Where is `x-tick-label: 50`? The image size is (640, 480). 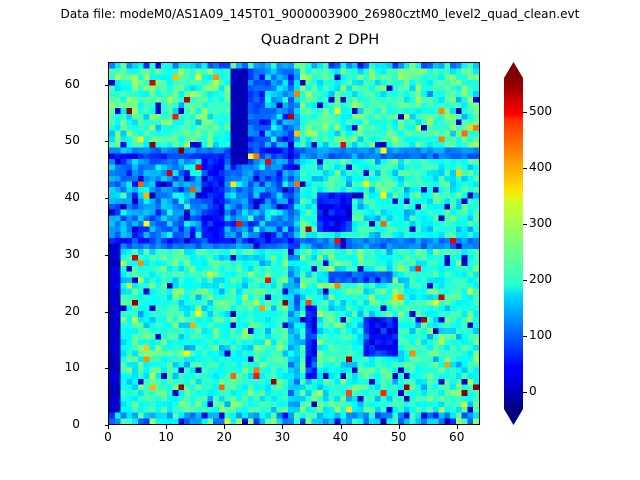
x-tick-label: 50 is located at coordinates (398, 437).